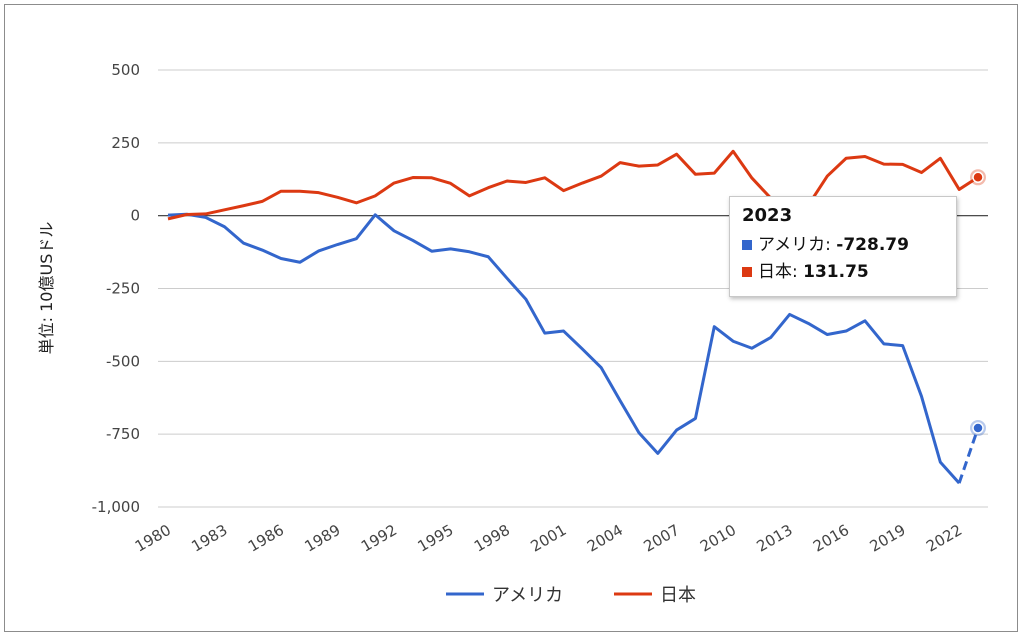  What do you see at coordinates (944, 538) in the screenshot?
I see `x-tick-label: 2022` at bounding box center [944, 538].